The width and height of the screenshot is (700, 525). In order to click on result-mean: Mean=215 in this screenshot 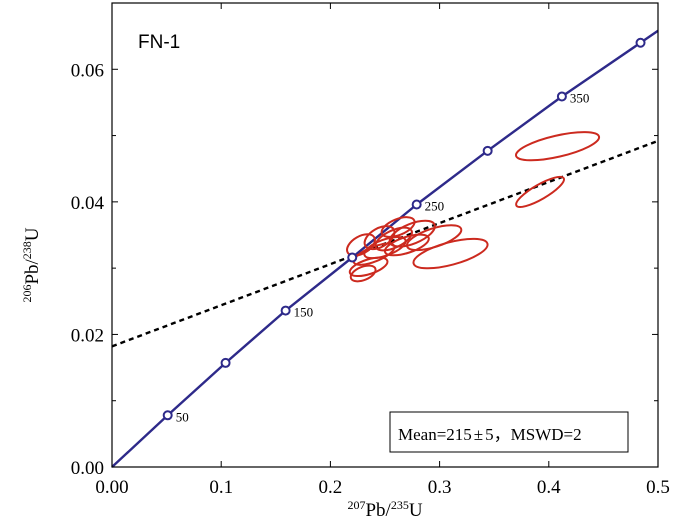, I will do `click(435, 434)`.